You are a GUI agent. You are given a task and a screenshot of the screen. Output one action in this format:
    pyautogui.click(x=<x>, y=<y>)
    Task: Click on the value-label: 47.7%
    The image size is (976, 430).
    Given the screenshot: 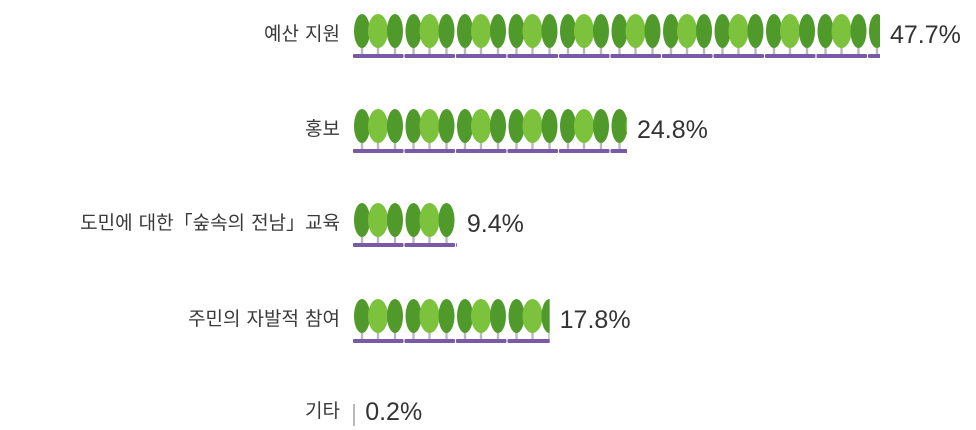 What is the action you would take?
    pyautogui.click(x=925, y=35)
    